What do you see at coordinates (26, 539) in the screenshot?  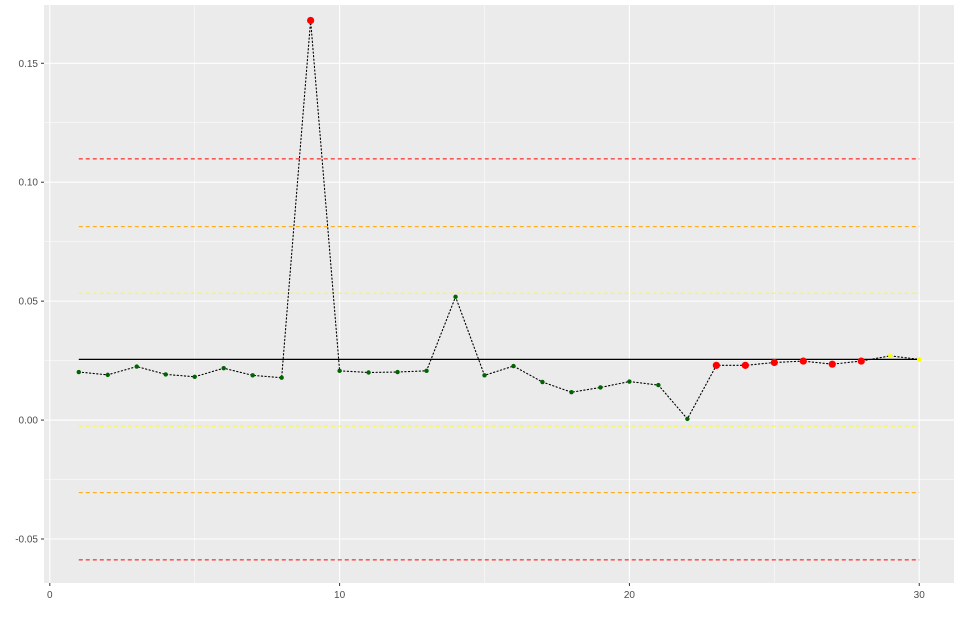 I see `y-tick-label: -0.05` at bounding box center [26, 539].